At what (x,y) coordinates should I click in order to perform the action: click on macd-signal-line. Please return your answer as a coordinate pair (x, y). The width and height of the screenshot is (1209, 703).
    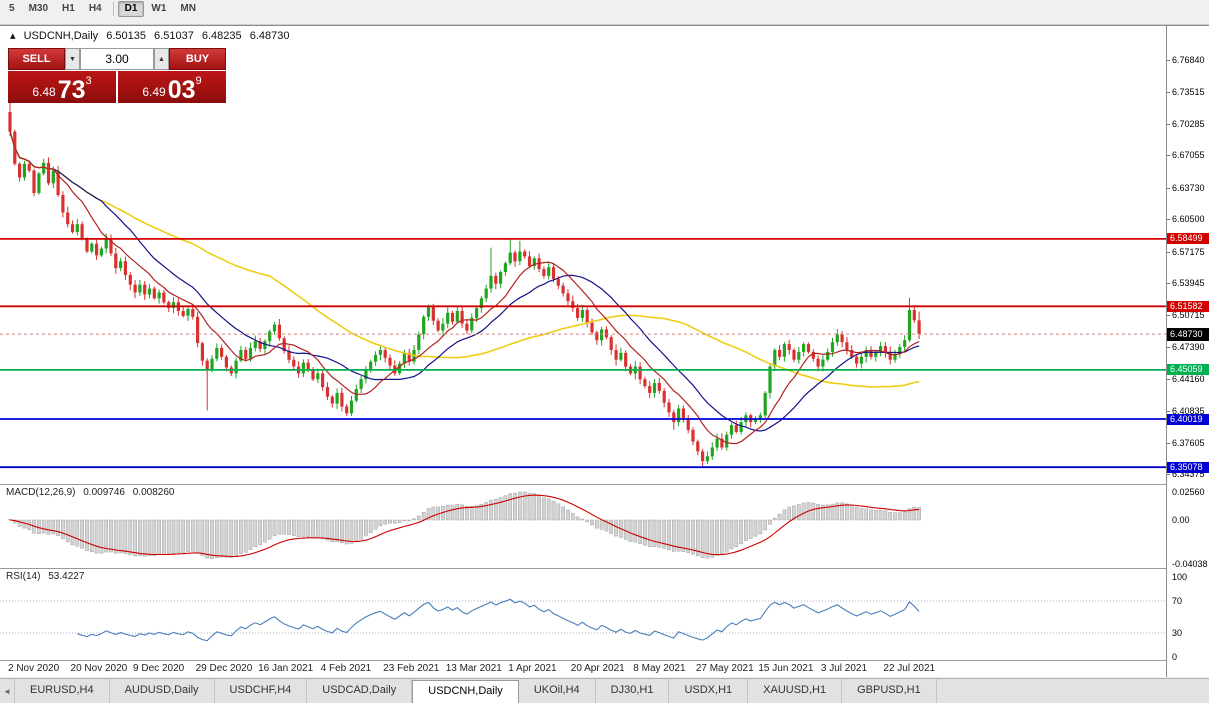
    Looking at the image, I should click on (464, 526).